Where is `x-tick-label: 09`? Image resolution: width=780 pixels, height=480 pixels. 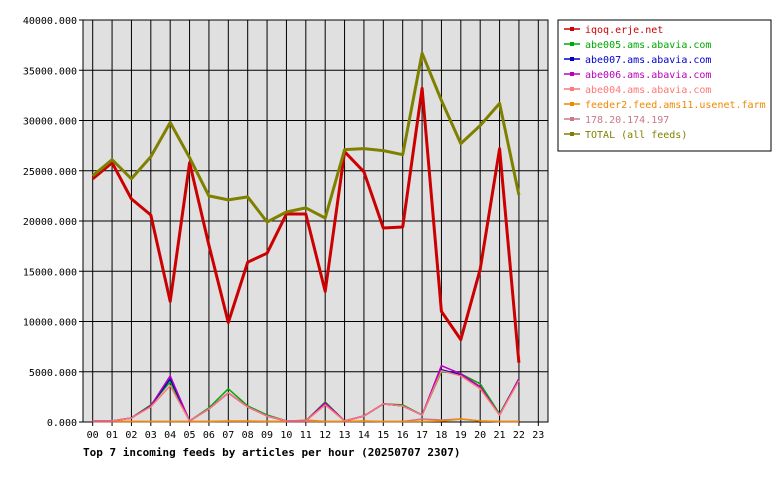 x-tick-label: 09 is located at coordinates (267, 435).